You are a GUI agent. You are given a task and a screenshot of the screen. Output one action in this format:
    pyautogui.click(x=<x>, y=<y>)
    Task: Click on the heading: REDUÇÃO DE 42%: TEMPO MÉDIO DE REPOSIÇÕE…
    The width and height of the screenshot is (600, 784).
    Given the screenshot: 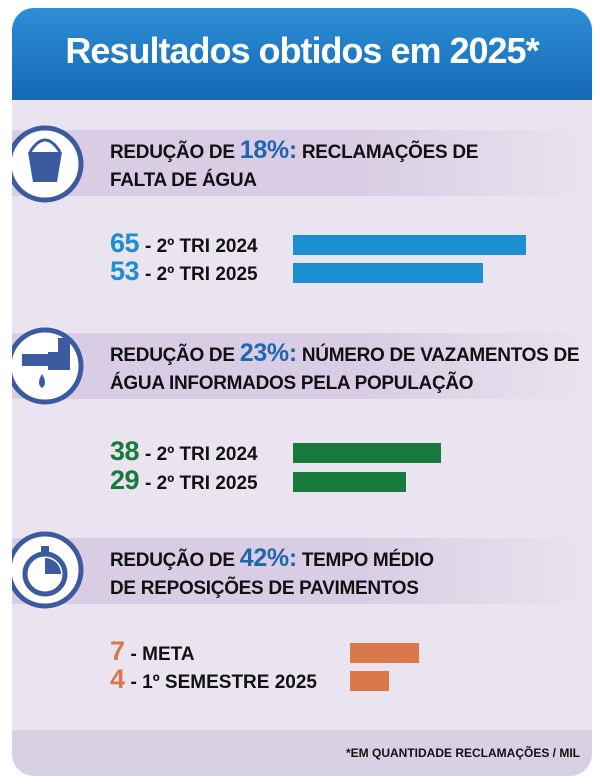 What is the action you would take?
    pyautogui.click(x=275, y=573)
    